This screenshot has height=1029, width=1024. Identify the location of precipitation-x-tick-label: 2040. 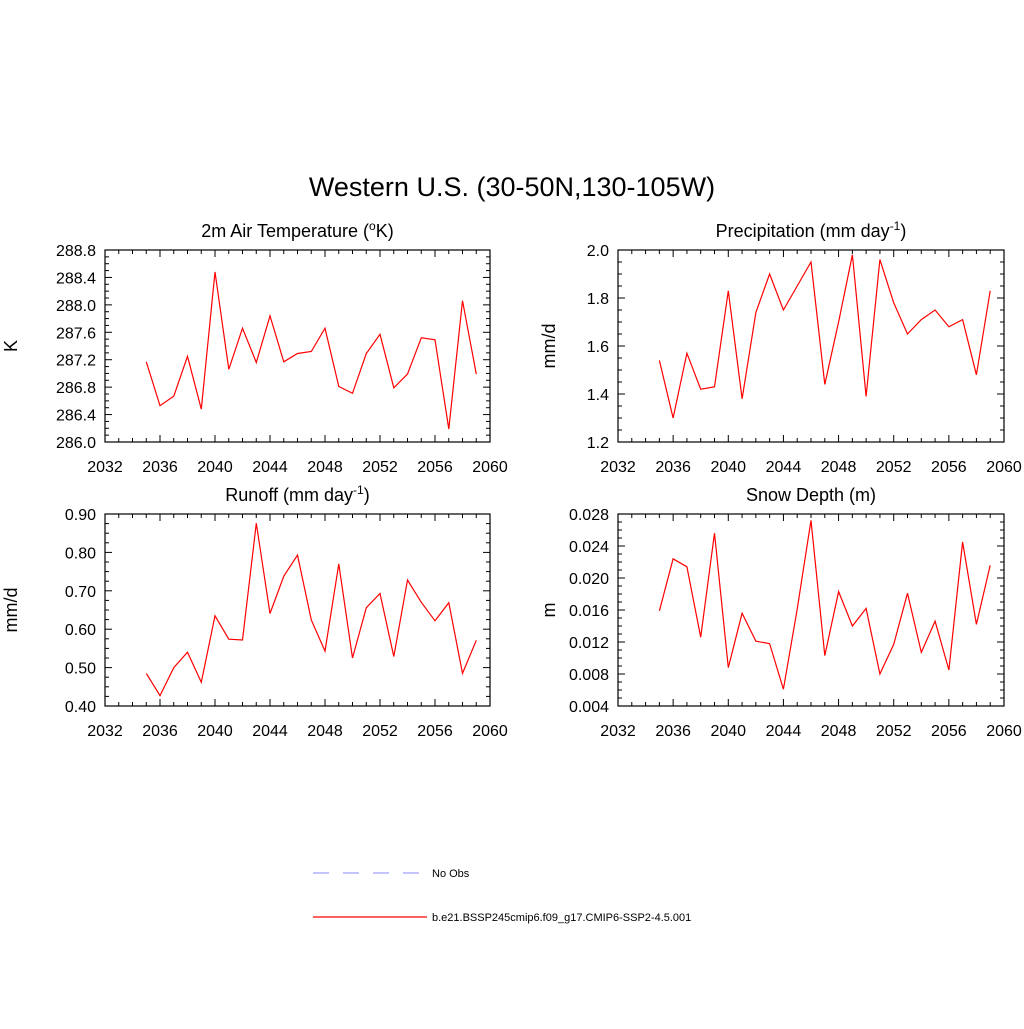
(728, 467).